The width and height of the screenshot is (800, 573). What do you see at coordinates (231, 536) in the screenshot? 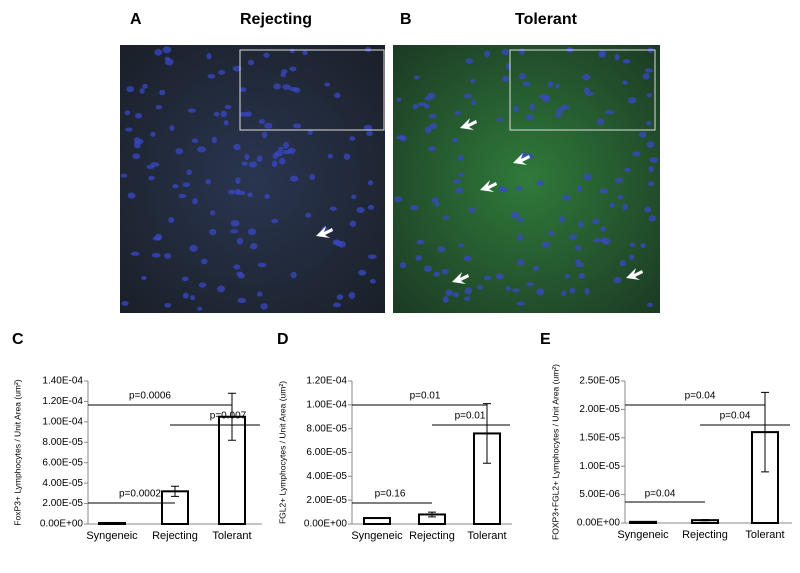
I see `x-tick-label: Tolerant` at bounding box center [231, 536].